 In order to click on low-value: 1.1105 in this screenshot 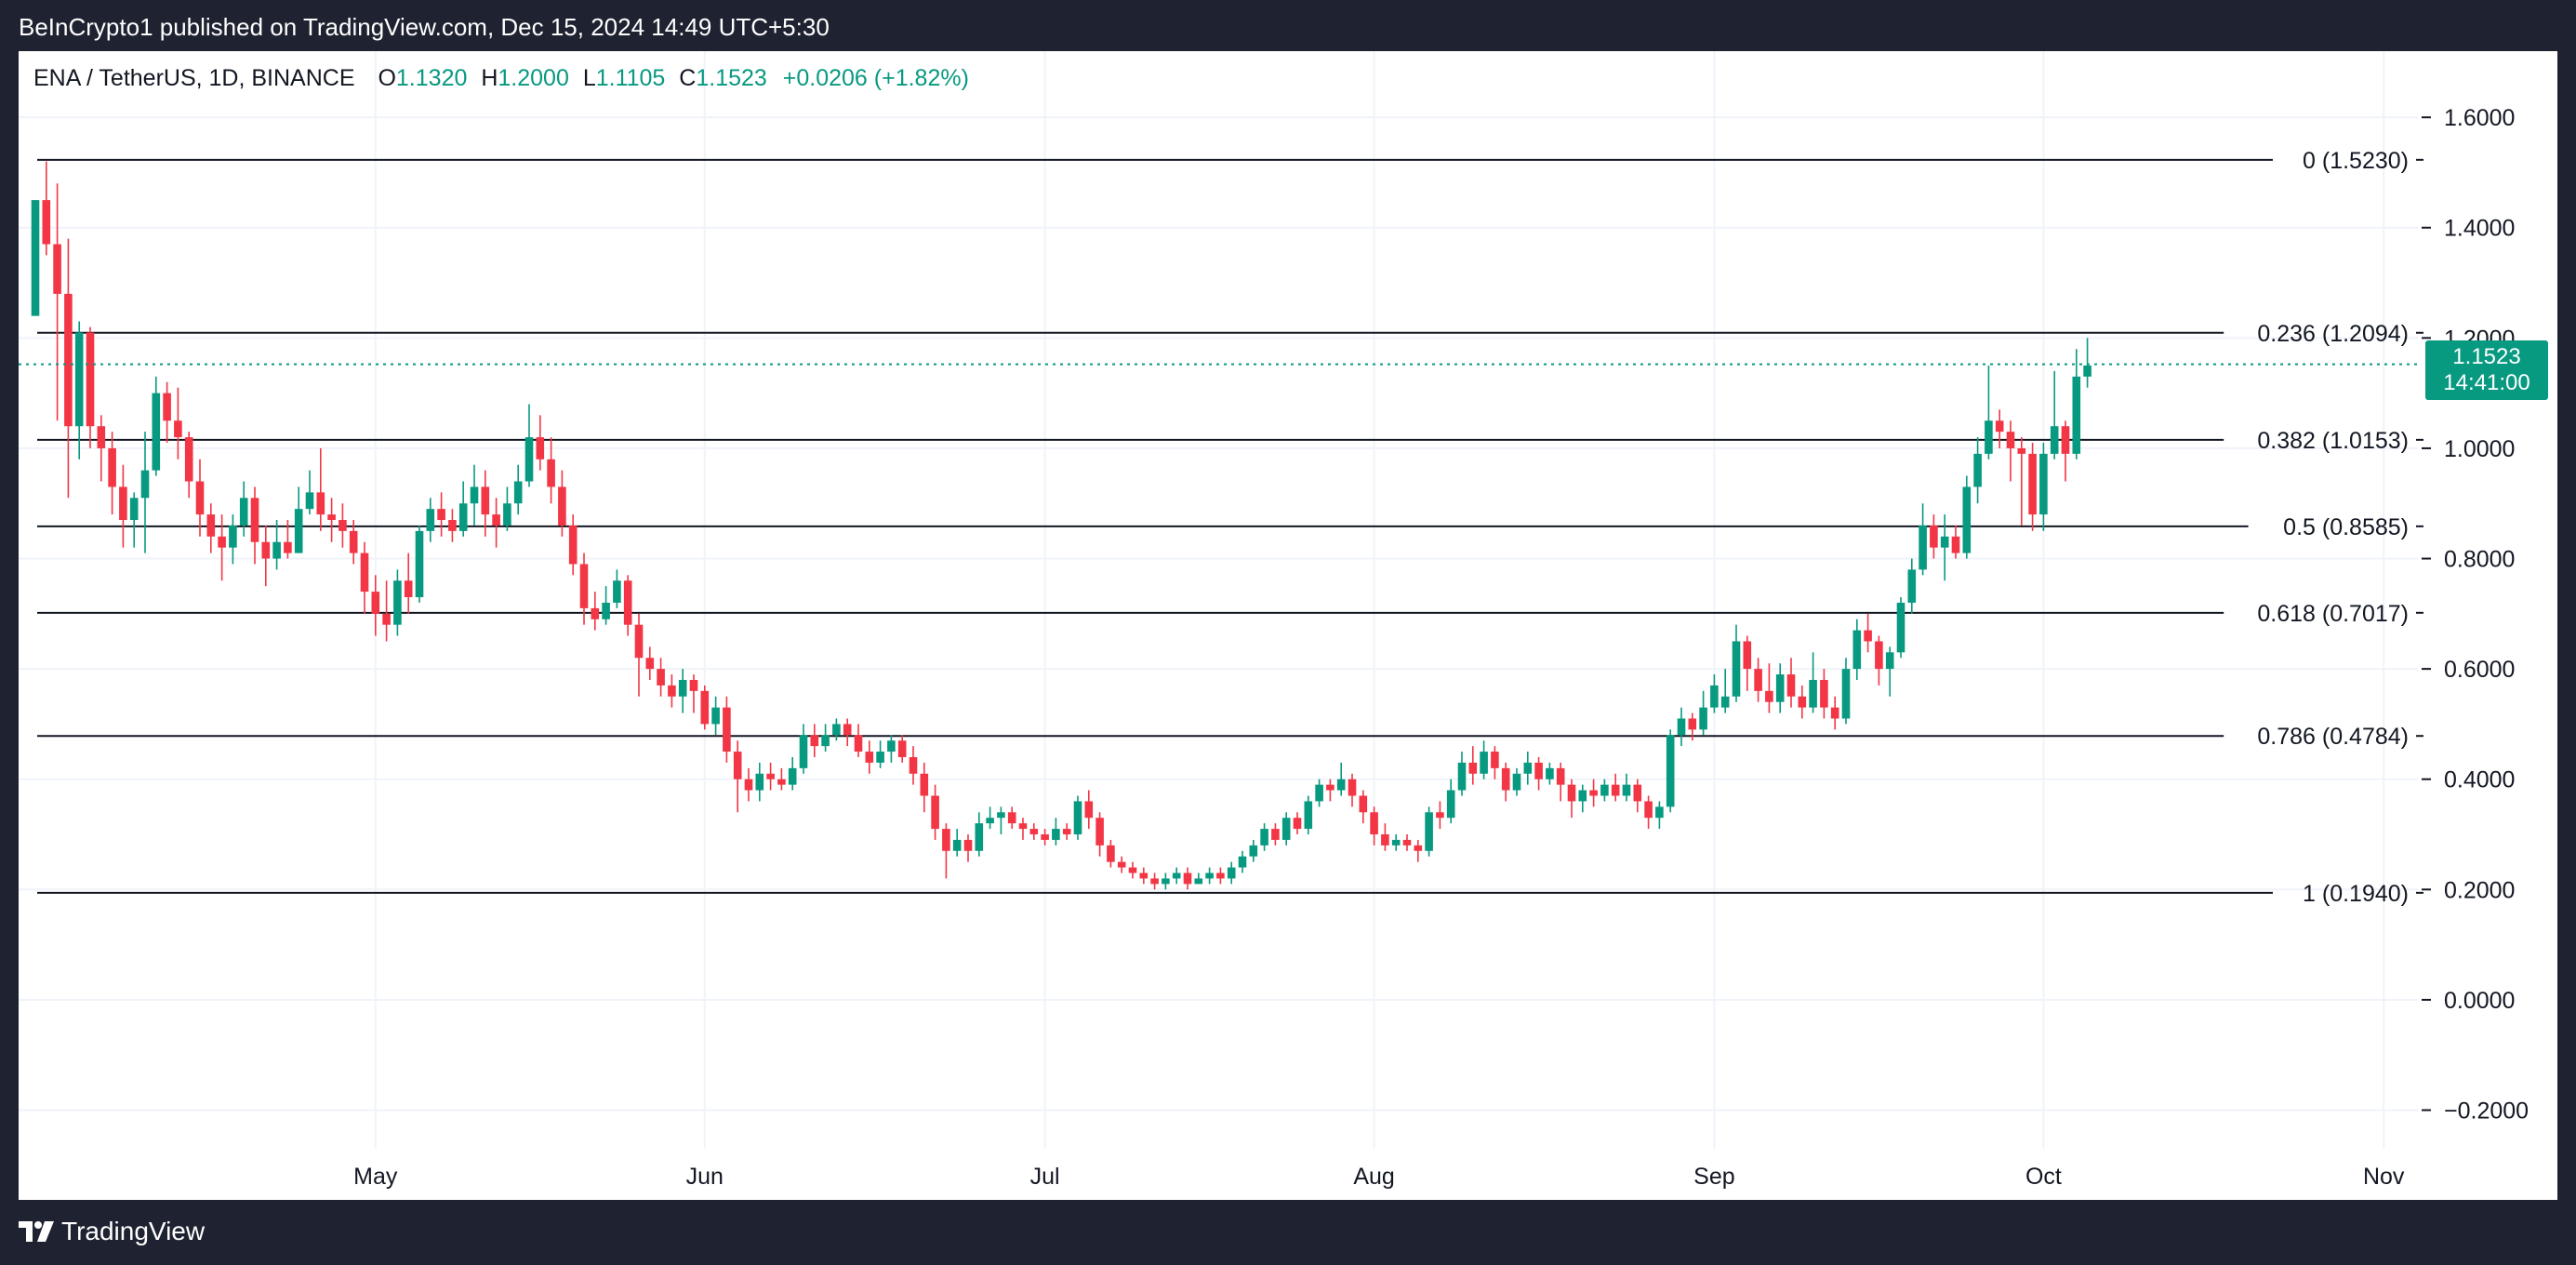, I will do `click(630, 78)`.